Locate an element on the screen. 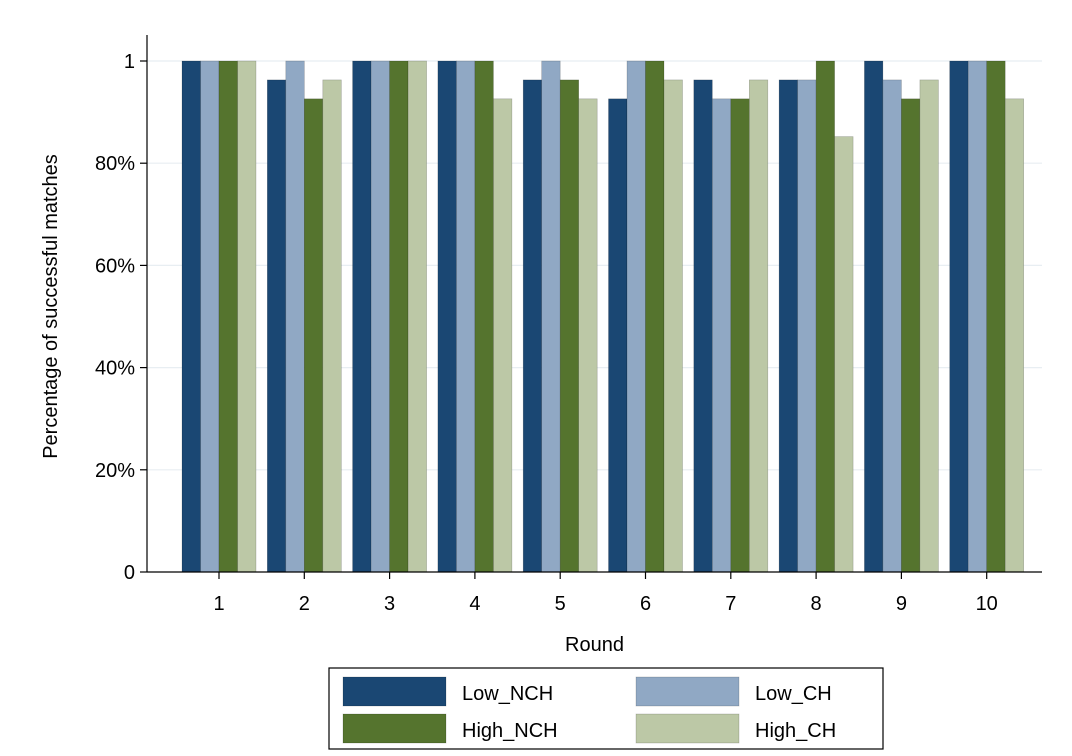 Image resolution: width=1072 pixels, height=756 pixels. legend-label-low-nch: Low_NCH is located at coordinates (507, 694).